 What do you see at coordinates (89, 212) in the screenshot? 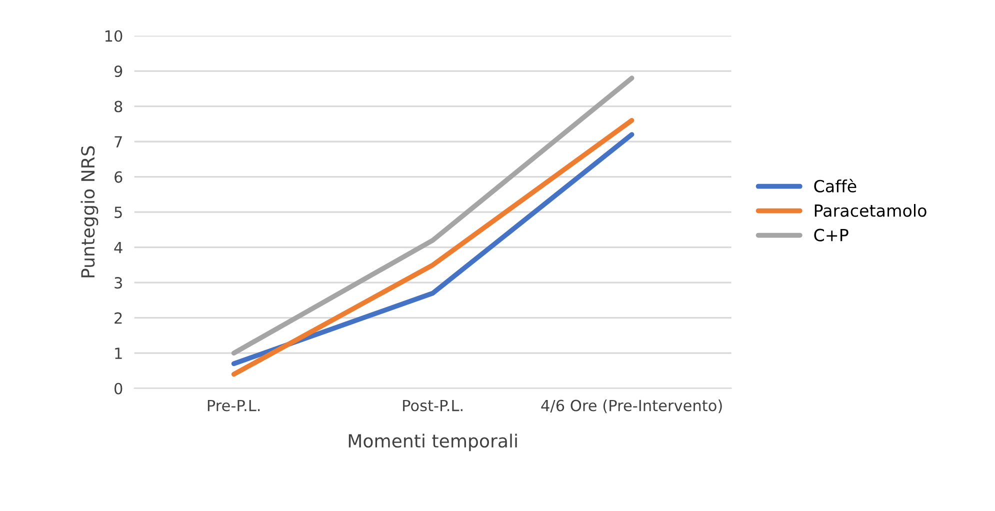
I see `y-axis-title: Punteggio NRS` at bounding box center [89, 212].